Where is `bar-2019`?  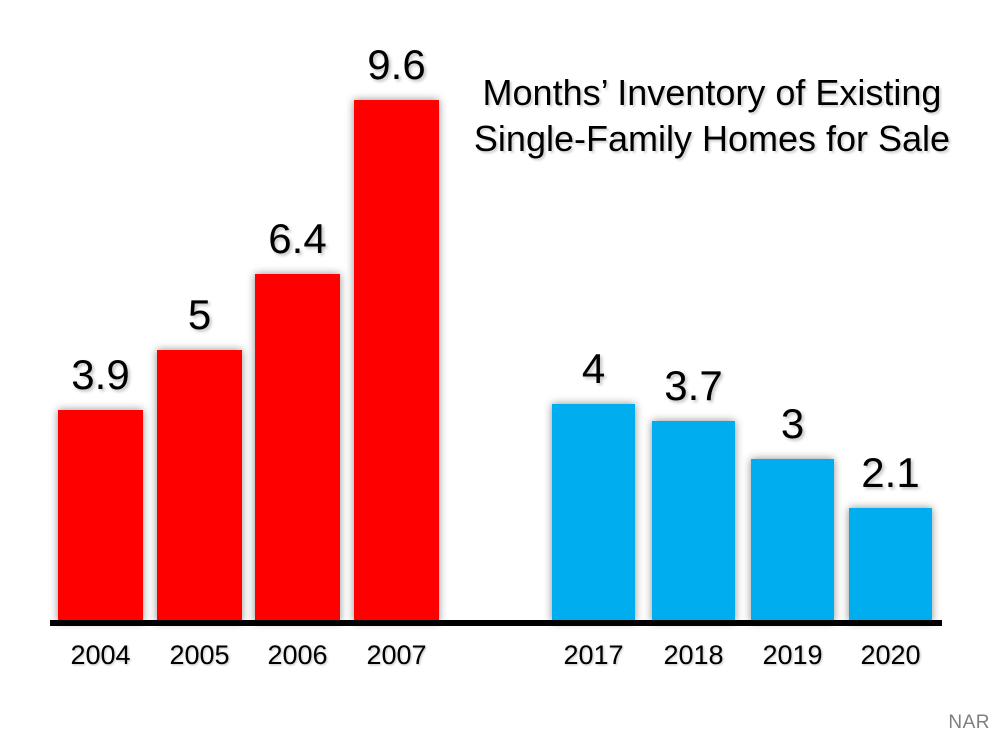
bar-2019 is located at coordinates (792, 540).